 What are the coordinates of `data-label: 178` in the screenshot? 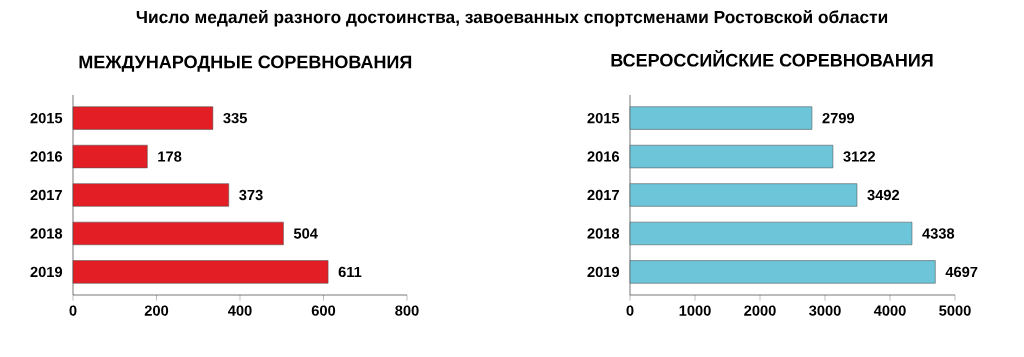 It's located at (170, 156).